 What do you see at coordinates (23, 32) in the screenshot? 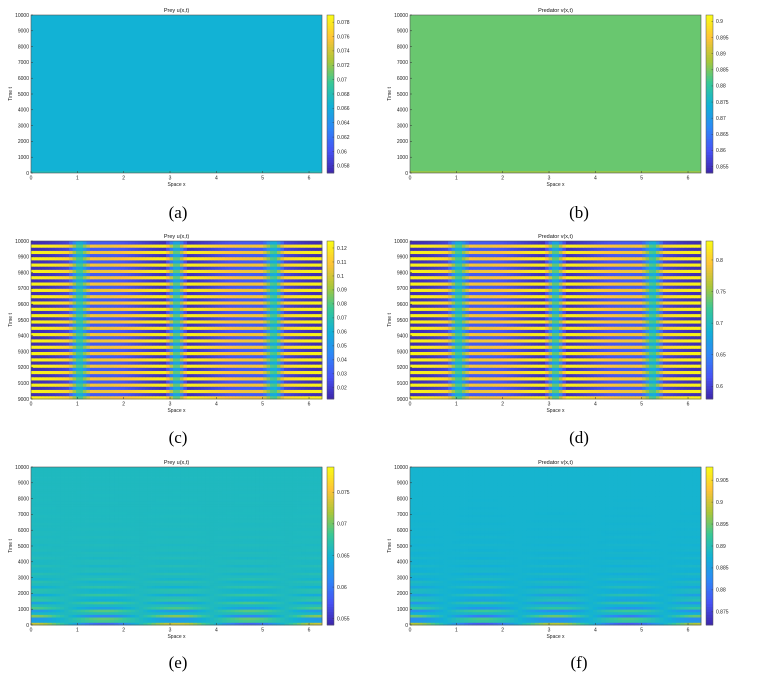
I see `y-tick-label-a: 9000` at bounding box center [23, 32].